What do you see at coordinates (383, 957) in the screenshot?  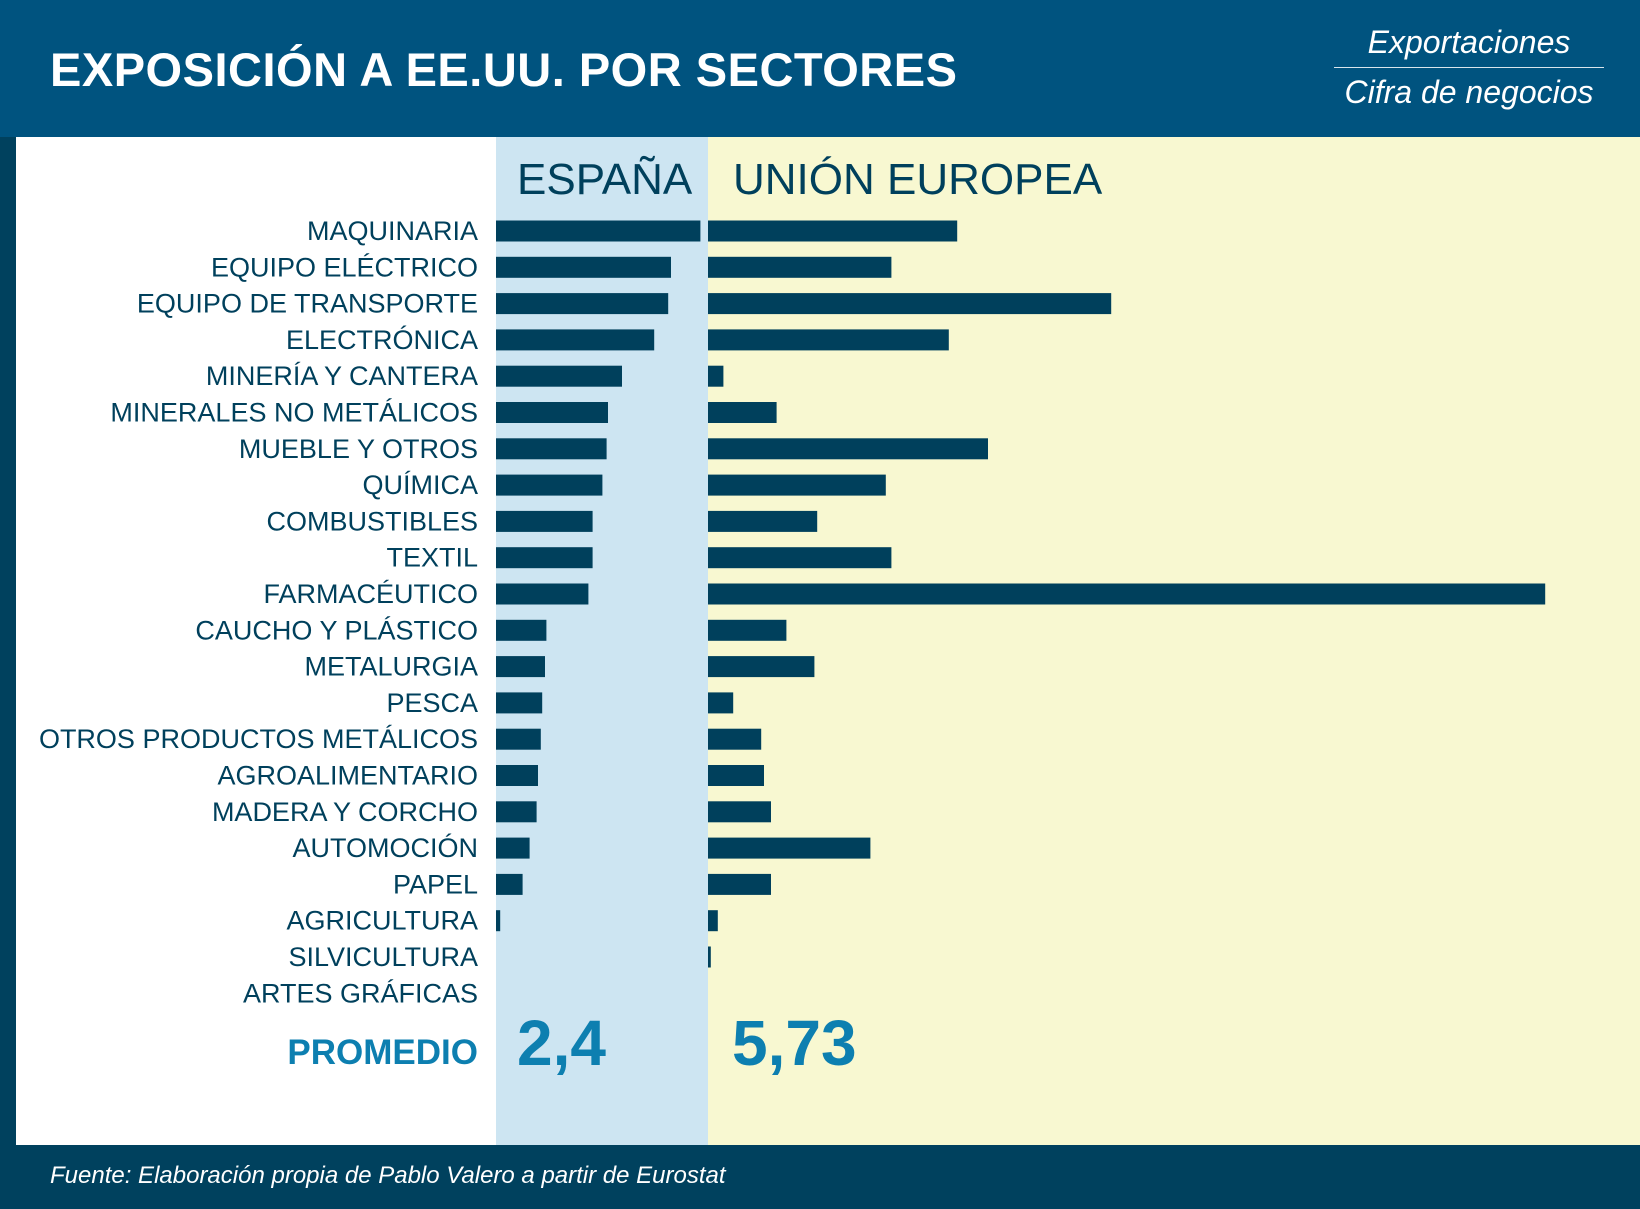 I see `category-label-silvicultura: SILVICULTURA` at bounding box center [383, 957].